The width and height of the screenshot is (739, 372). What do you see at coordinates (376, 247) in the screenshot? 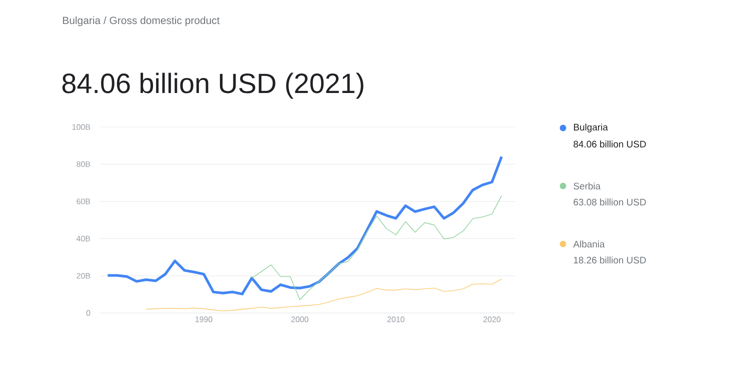
I see `line-series` at bounding box center [376, 247].